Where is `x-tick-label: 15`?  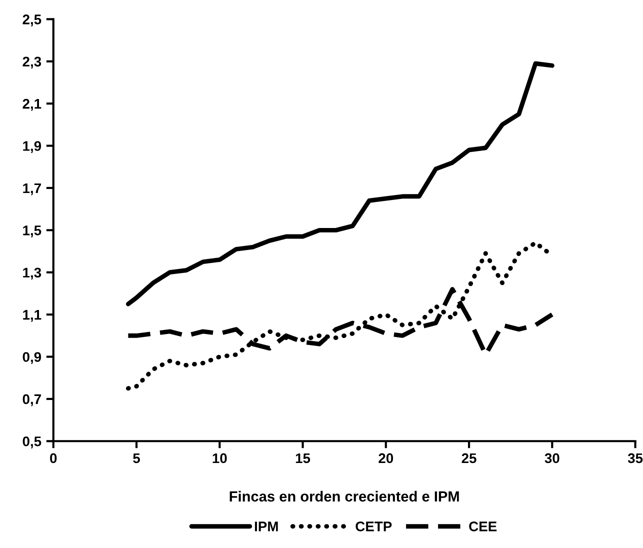
x-tick-label: 15 is located at coordinates (303, 458).